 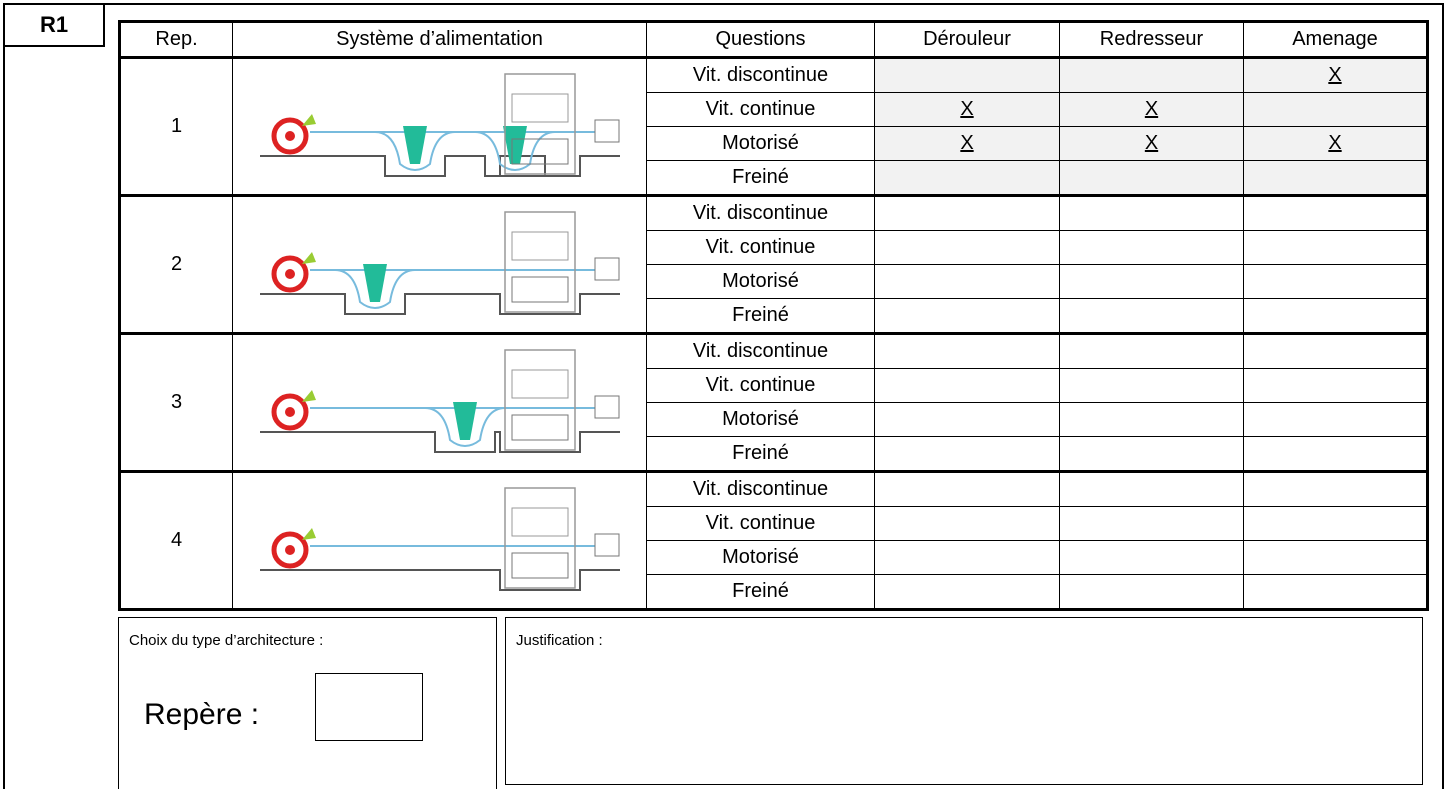 I want to click on rep-cell: 4, so click(x=176, y=540).